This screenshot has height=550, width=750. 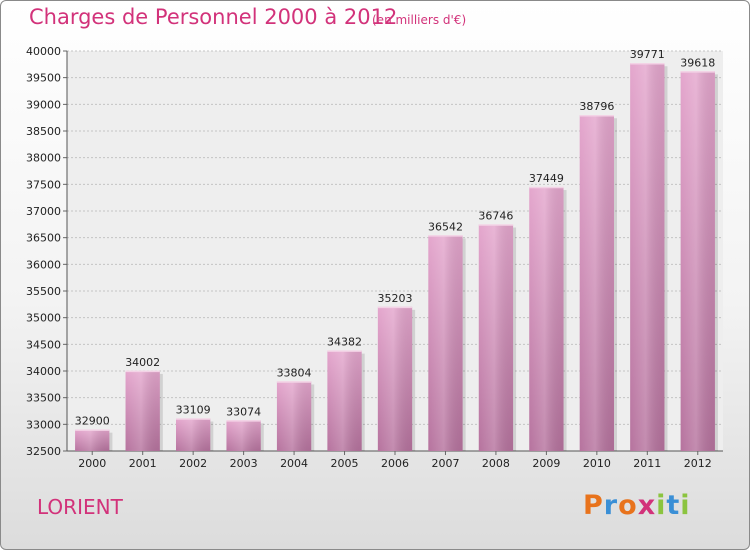 What do you see at coordinates (43, 371) in the screenshot?
I see `y-tick-label: 34000` at bounding box center [43, 371].